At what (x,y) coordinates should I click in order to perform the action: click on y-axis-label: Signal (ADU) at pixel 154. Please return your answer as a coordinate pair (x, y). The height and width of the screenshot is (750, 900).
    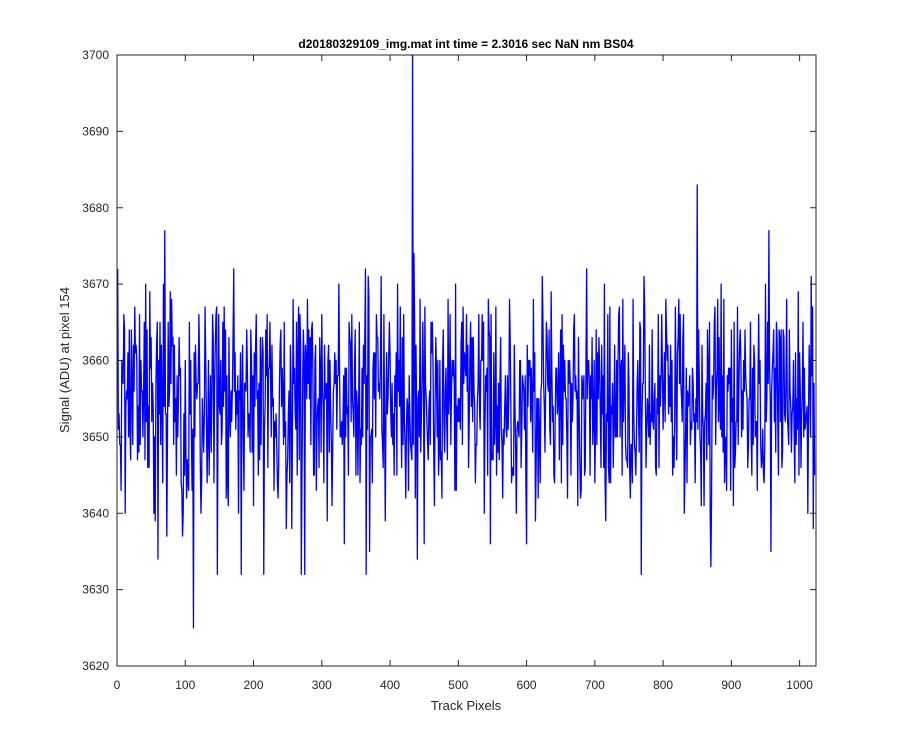
    Looking at the image, I should click on (64, 360).